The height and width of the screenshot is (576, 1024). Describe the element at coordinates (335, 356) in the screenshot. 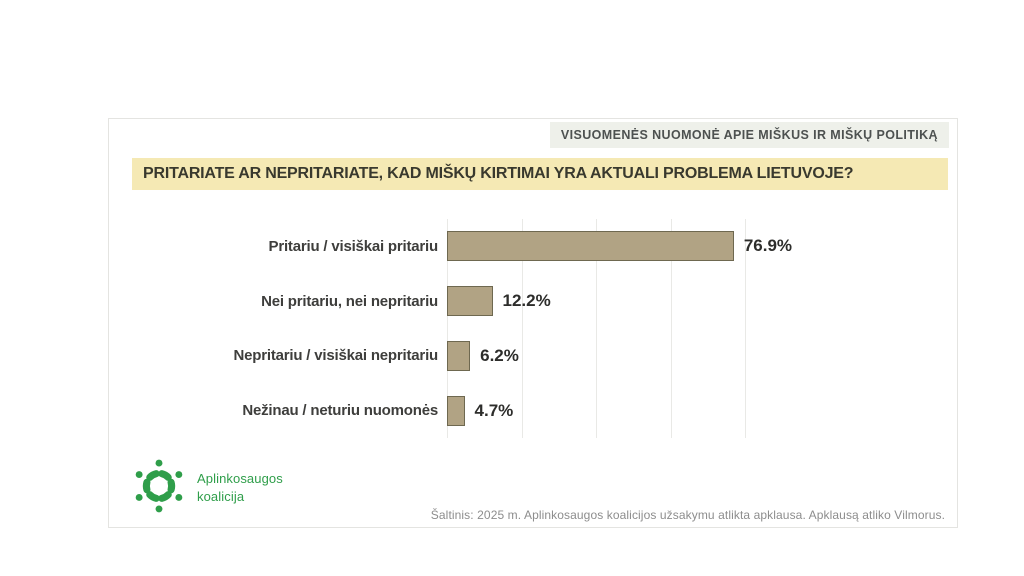

I see `category-label: Nepritariu / visiškai nepritariu` at that location.